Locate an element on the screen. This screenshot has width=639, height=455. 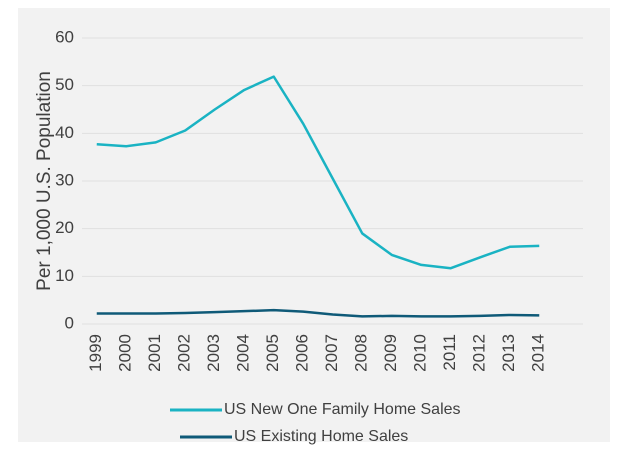
x-tick-label: 2010 is located at coordinates (420, 353).